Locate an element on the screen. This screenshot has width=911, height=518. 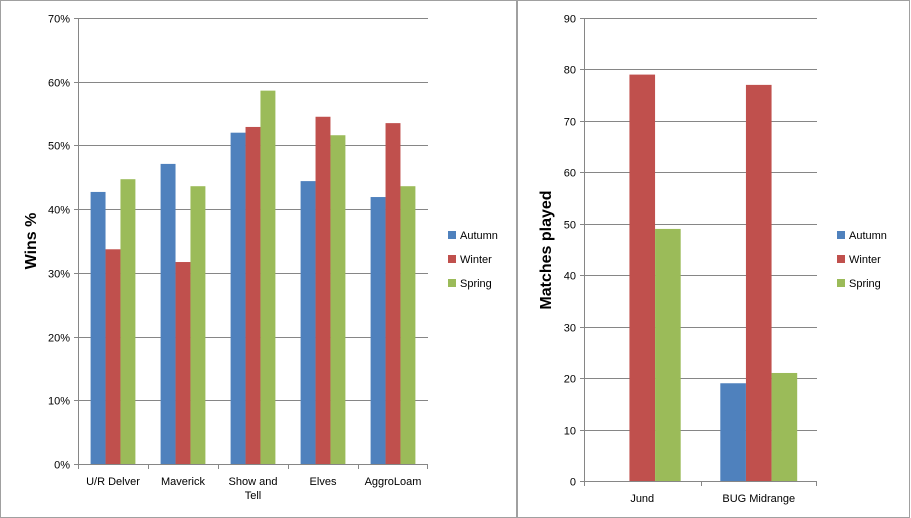
x-tick-label: U/R Delver is located at coordinates (113, 482).